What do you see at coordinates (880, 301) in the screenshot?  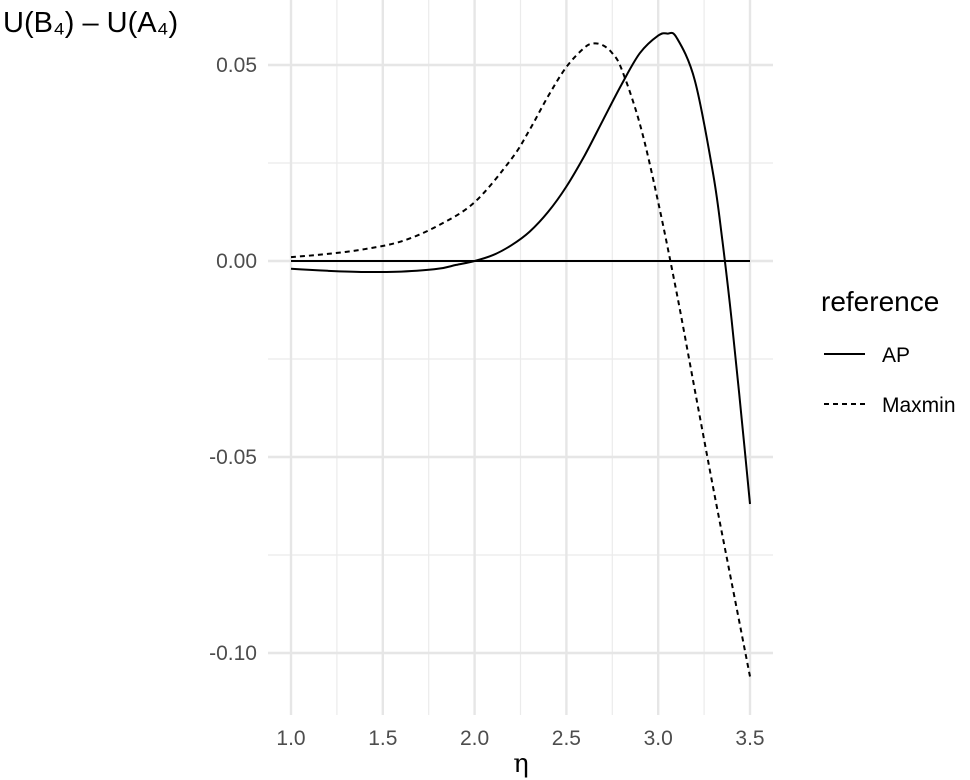 I see `legend-title: reference` at bounding box center [880, 301].